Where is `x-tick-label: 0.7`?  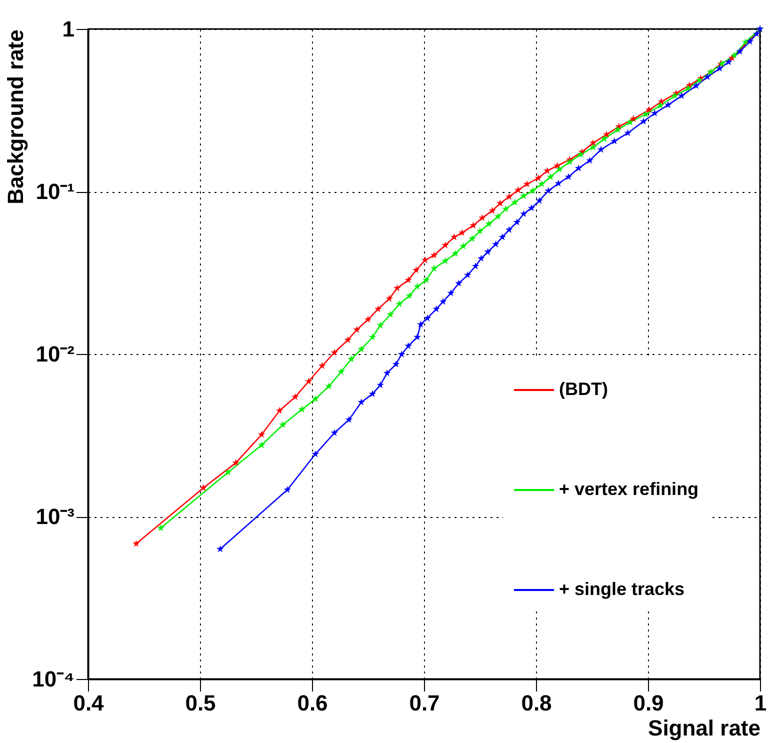 x-tick-label: 0.7 is located at coordinates (424, 703).